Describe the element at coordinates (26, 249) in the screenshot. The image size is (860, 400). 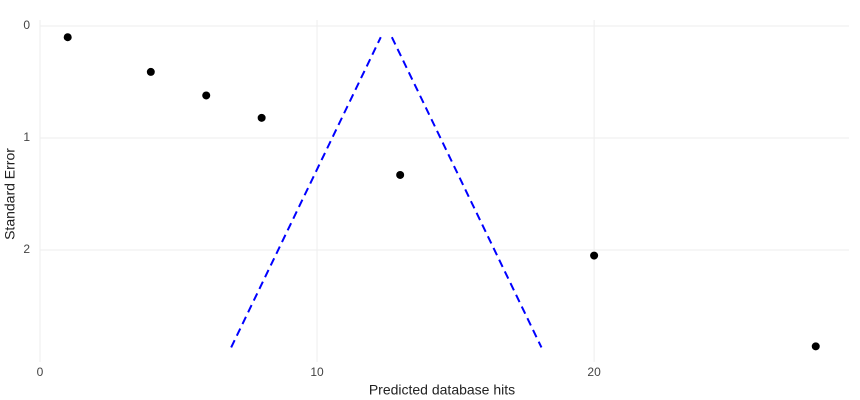
I see `y-tick-label: 2` at that location.